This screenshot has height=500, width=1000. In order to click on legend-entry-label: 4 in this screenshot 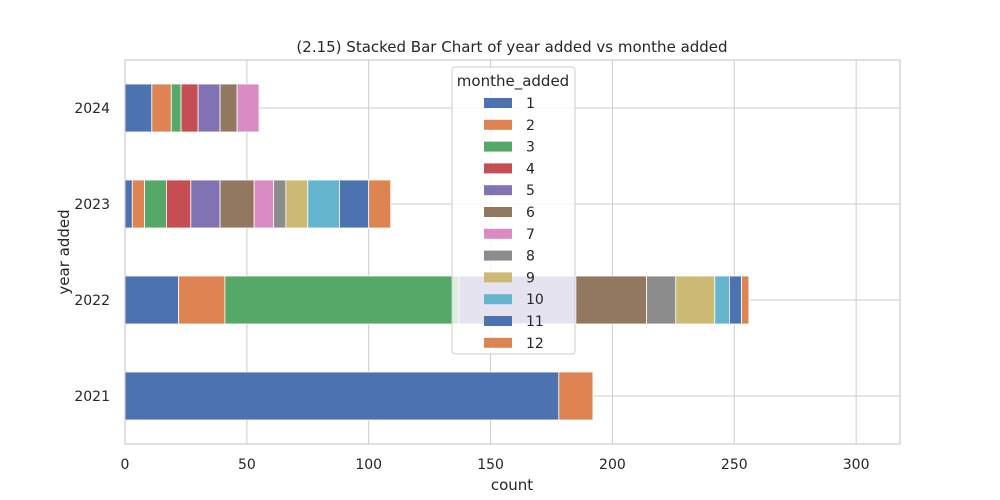, I will do `click(530, 169)`.